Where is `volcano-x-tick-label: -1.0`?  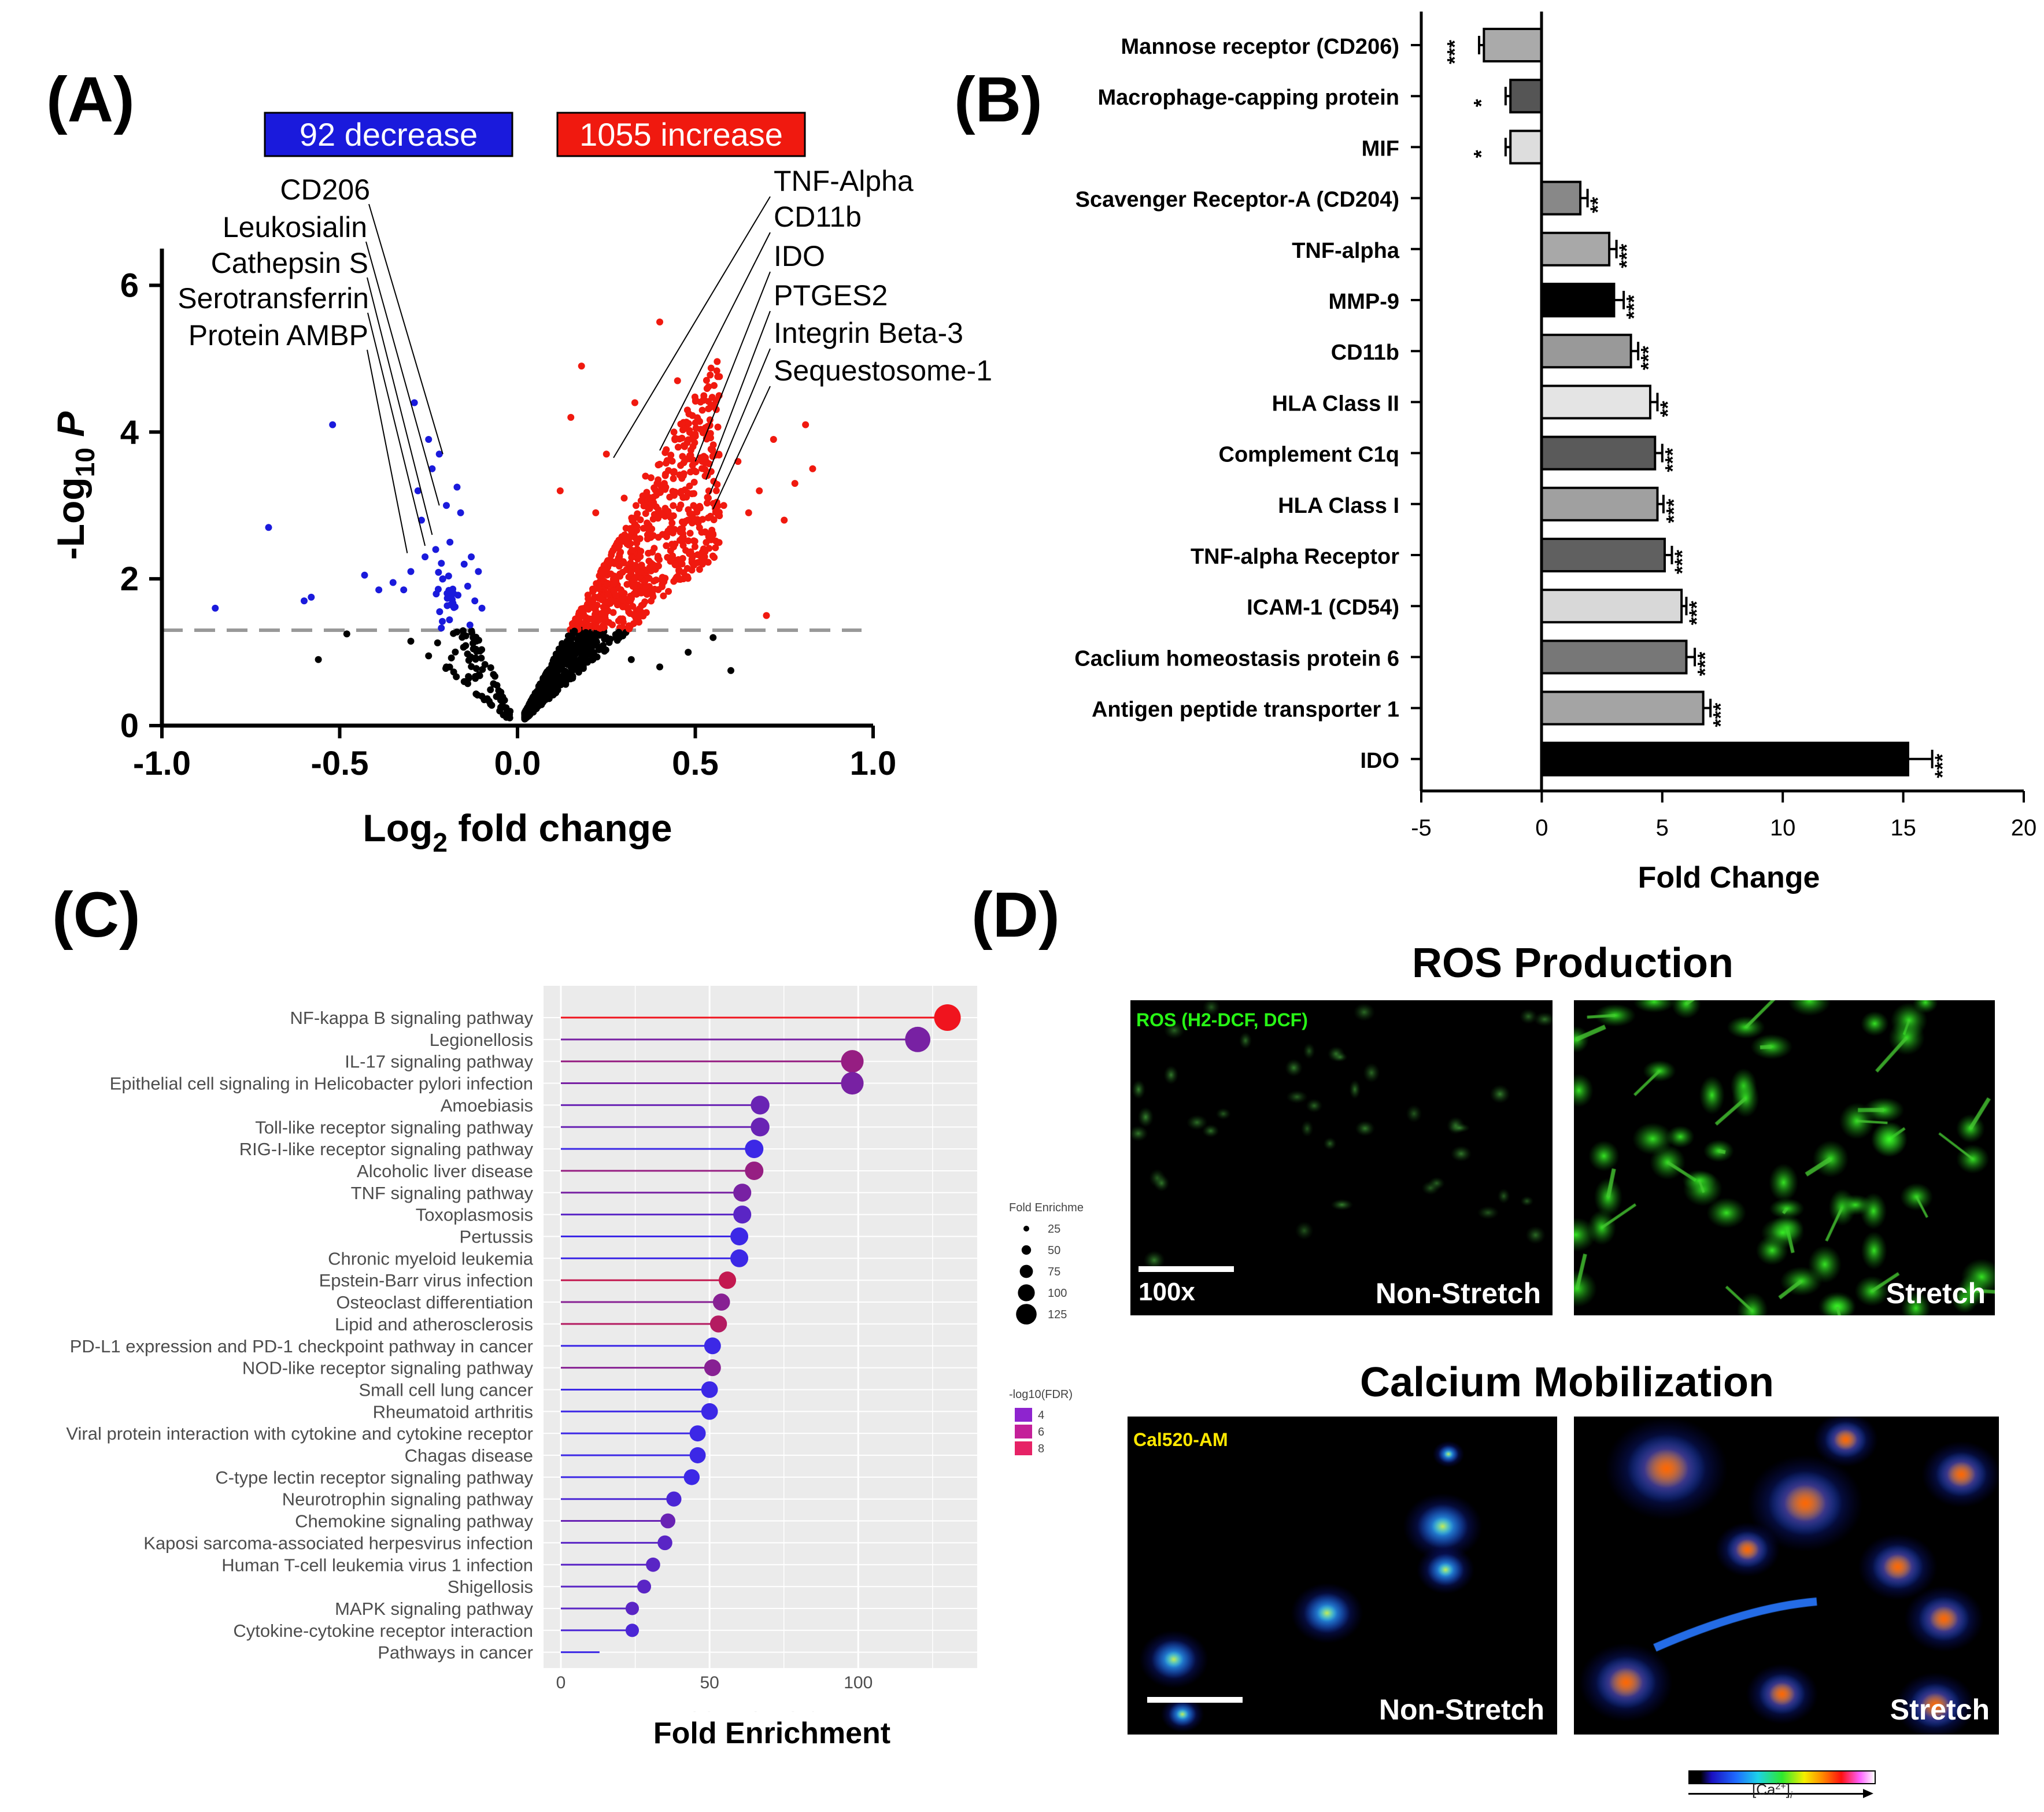
volcano-x-tick-label: -1.0 is located at coordinates (162, 764).